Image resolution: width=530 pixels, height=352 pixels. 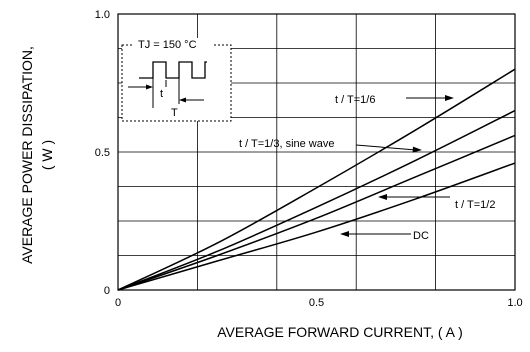 I want to click on inset-title-backdrop, so click(x=174, y=45).